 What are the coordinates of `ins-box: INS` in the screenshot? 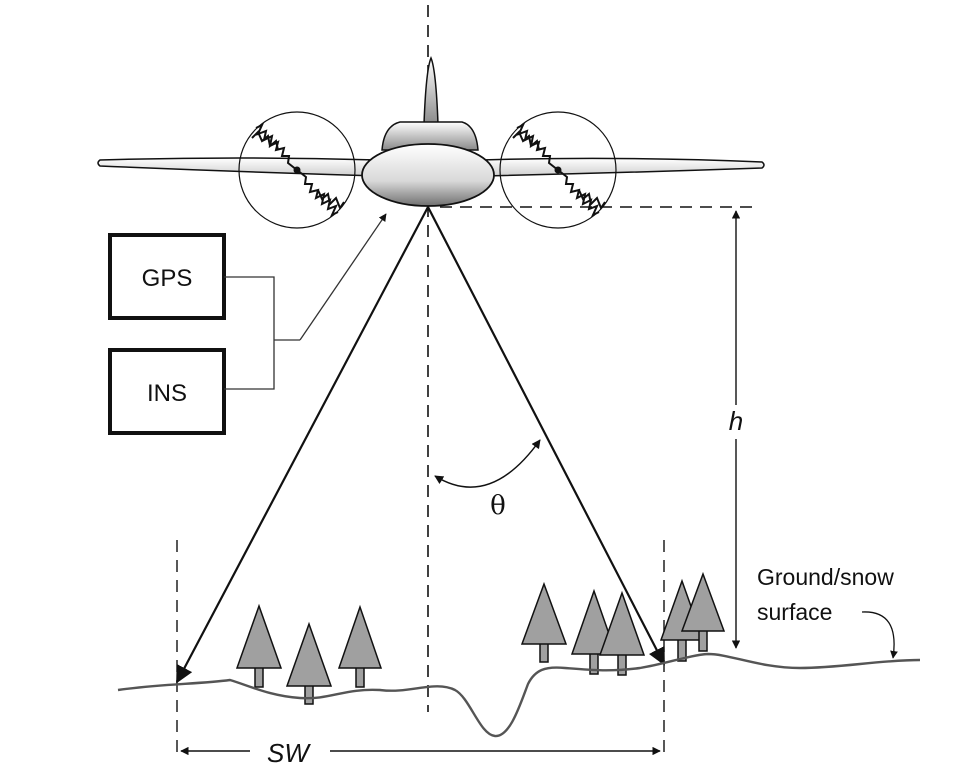 It's located at (167, 391).